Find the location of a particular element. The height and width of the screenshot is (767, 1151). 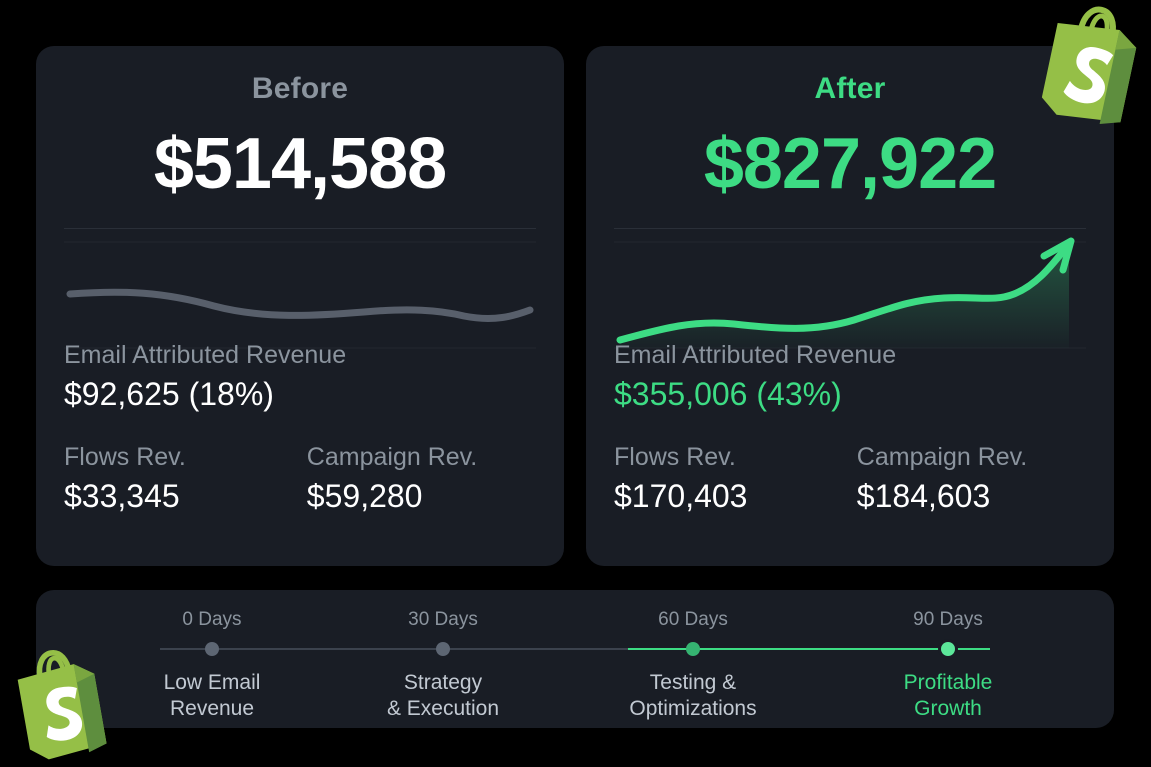

timeline-track is located at coordinates (575, 649).